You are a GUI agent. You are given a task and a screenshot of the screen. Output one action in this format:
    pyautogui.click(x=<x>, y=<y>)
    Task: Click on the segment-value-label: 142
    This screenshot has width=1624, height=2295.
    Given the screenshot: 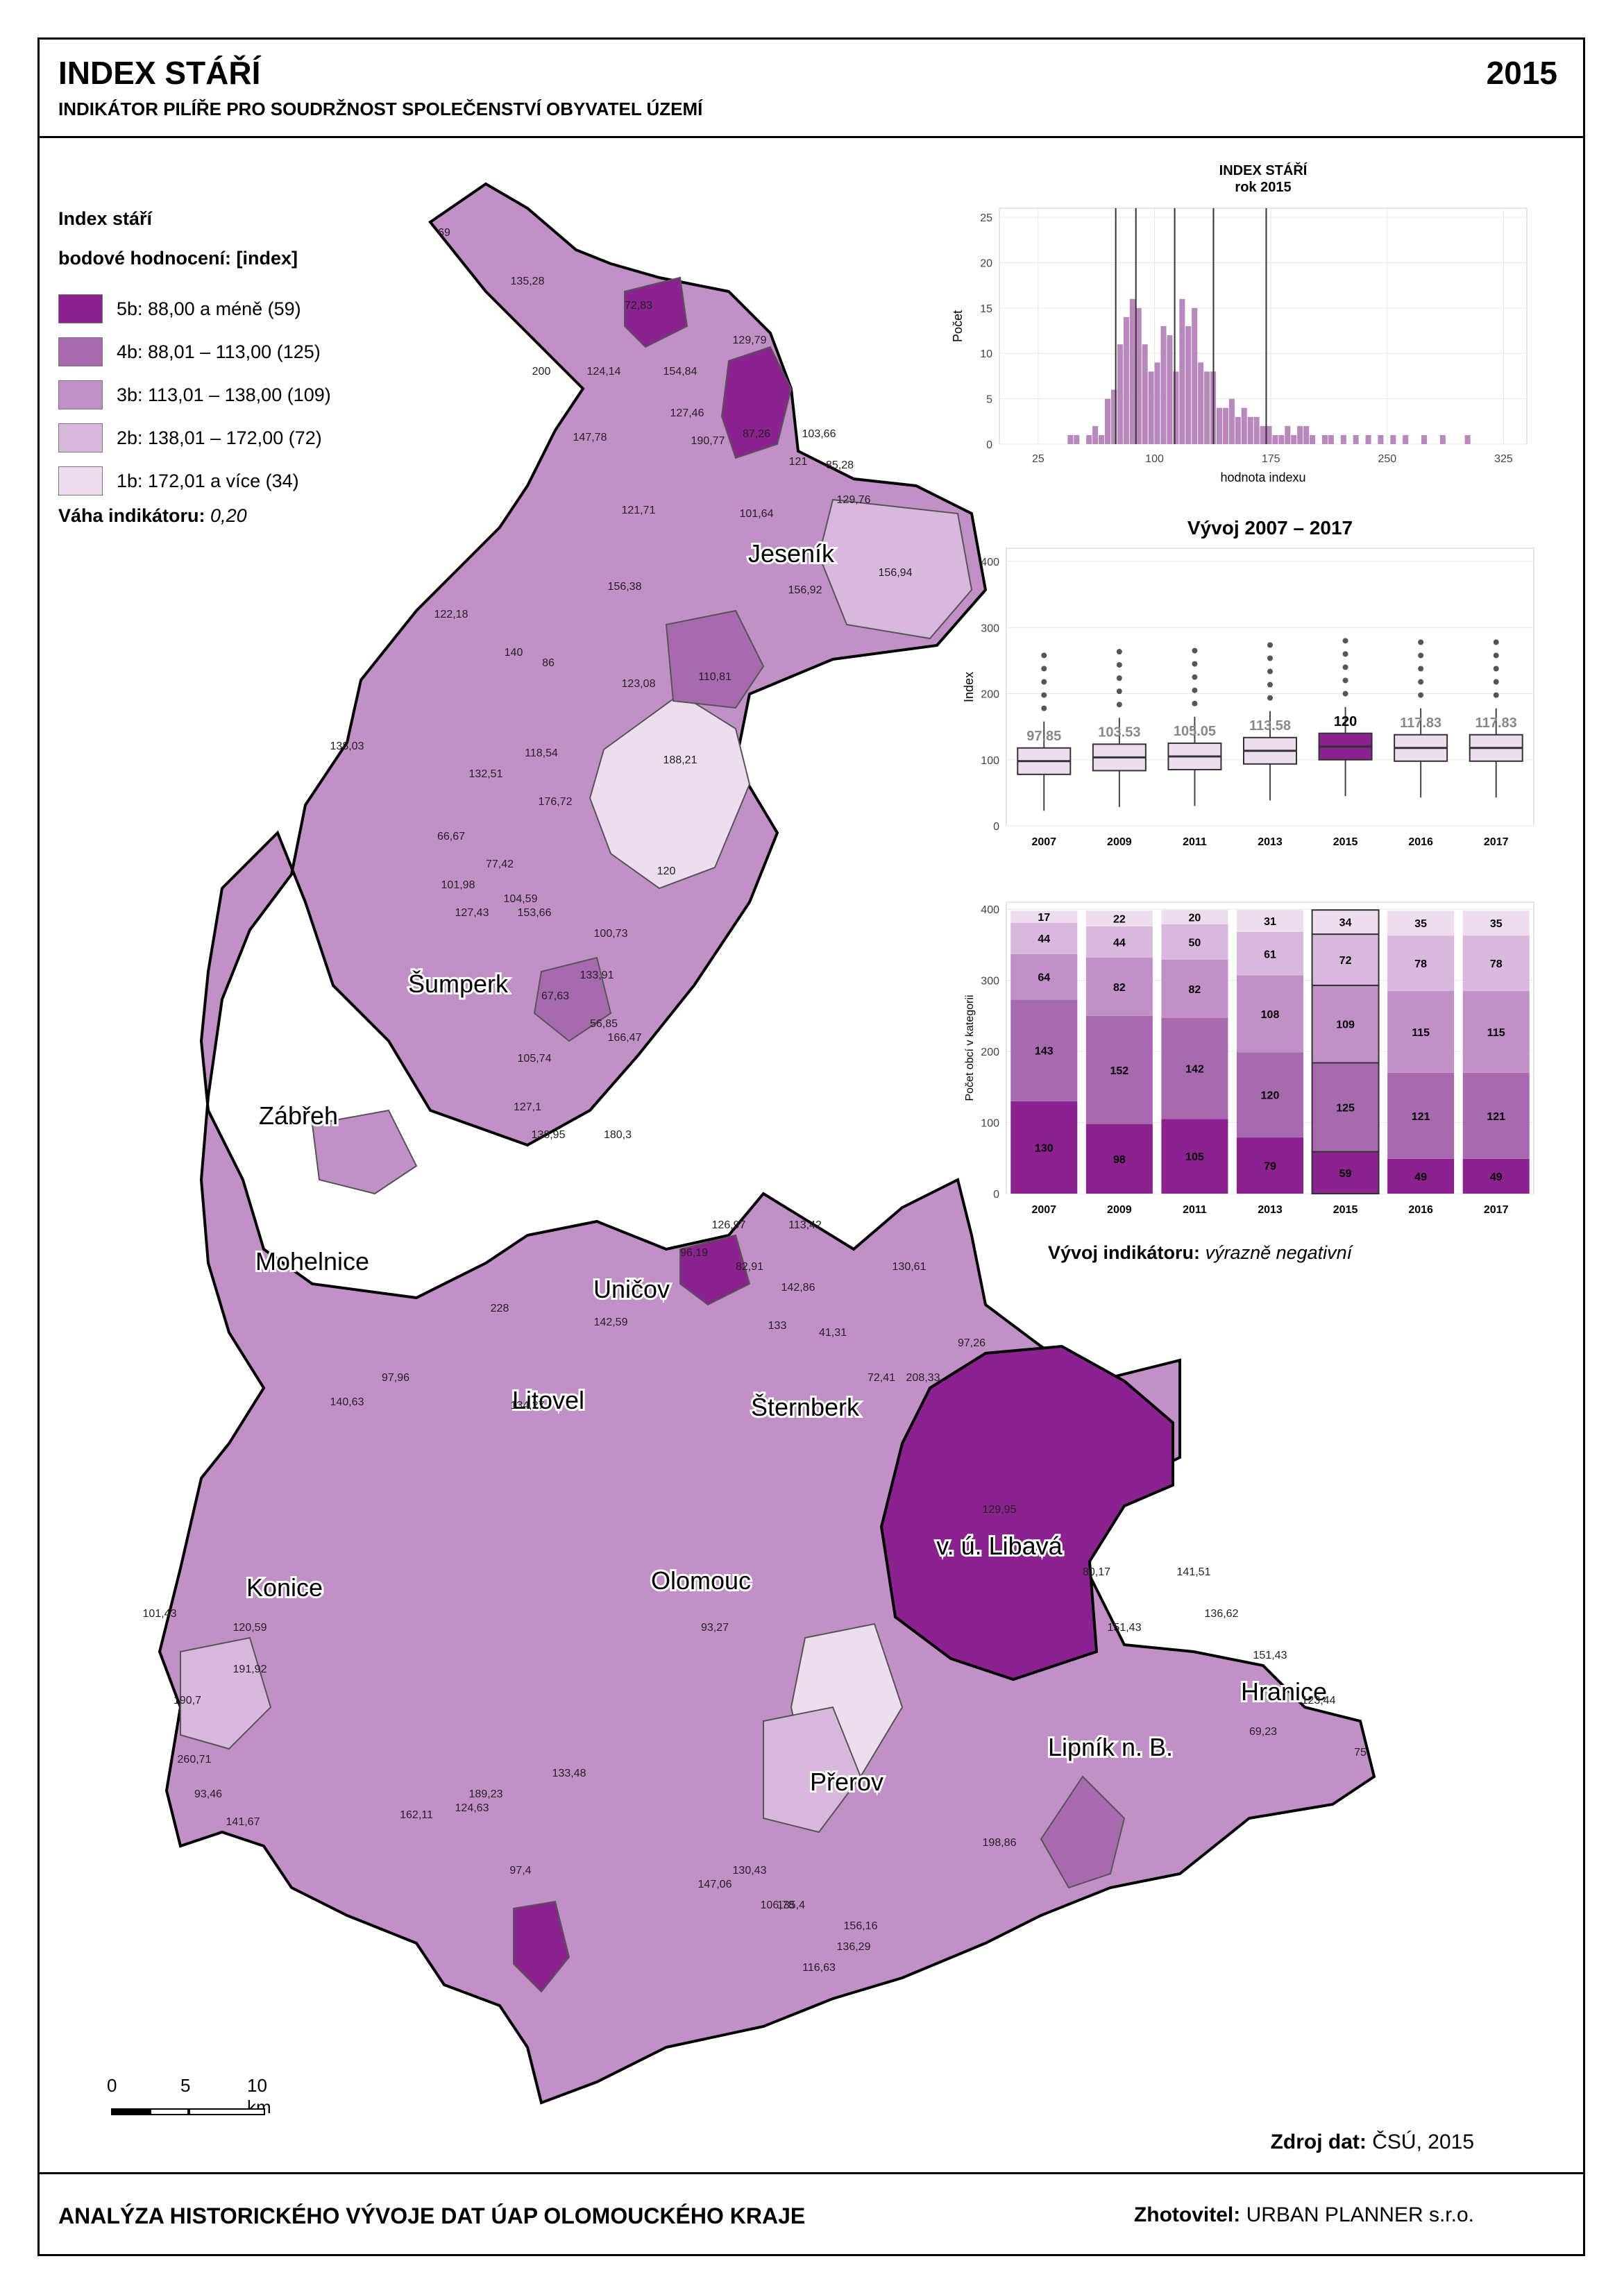 What is the action you would take?
    pyautogui.click(x=1194, y=1070)
    